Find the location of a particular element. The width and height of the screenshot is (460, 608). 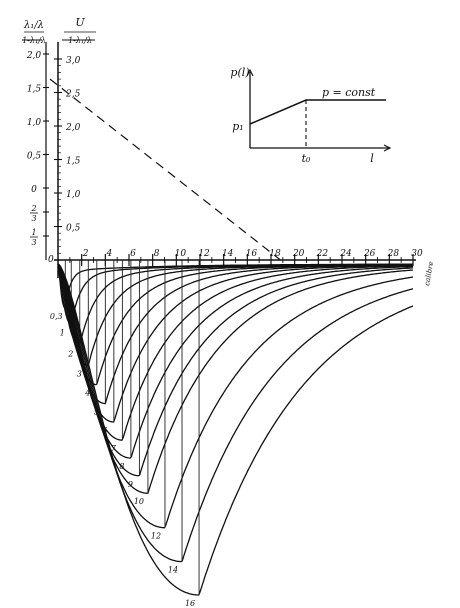

series-label: 16 is located at coordinates (190, 603).